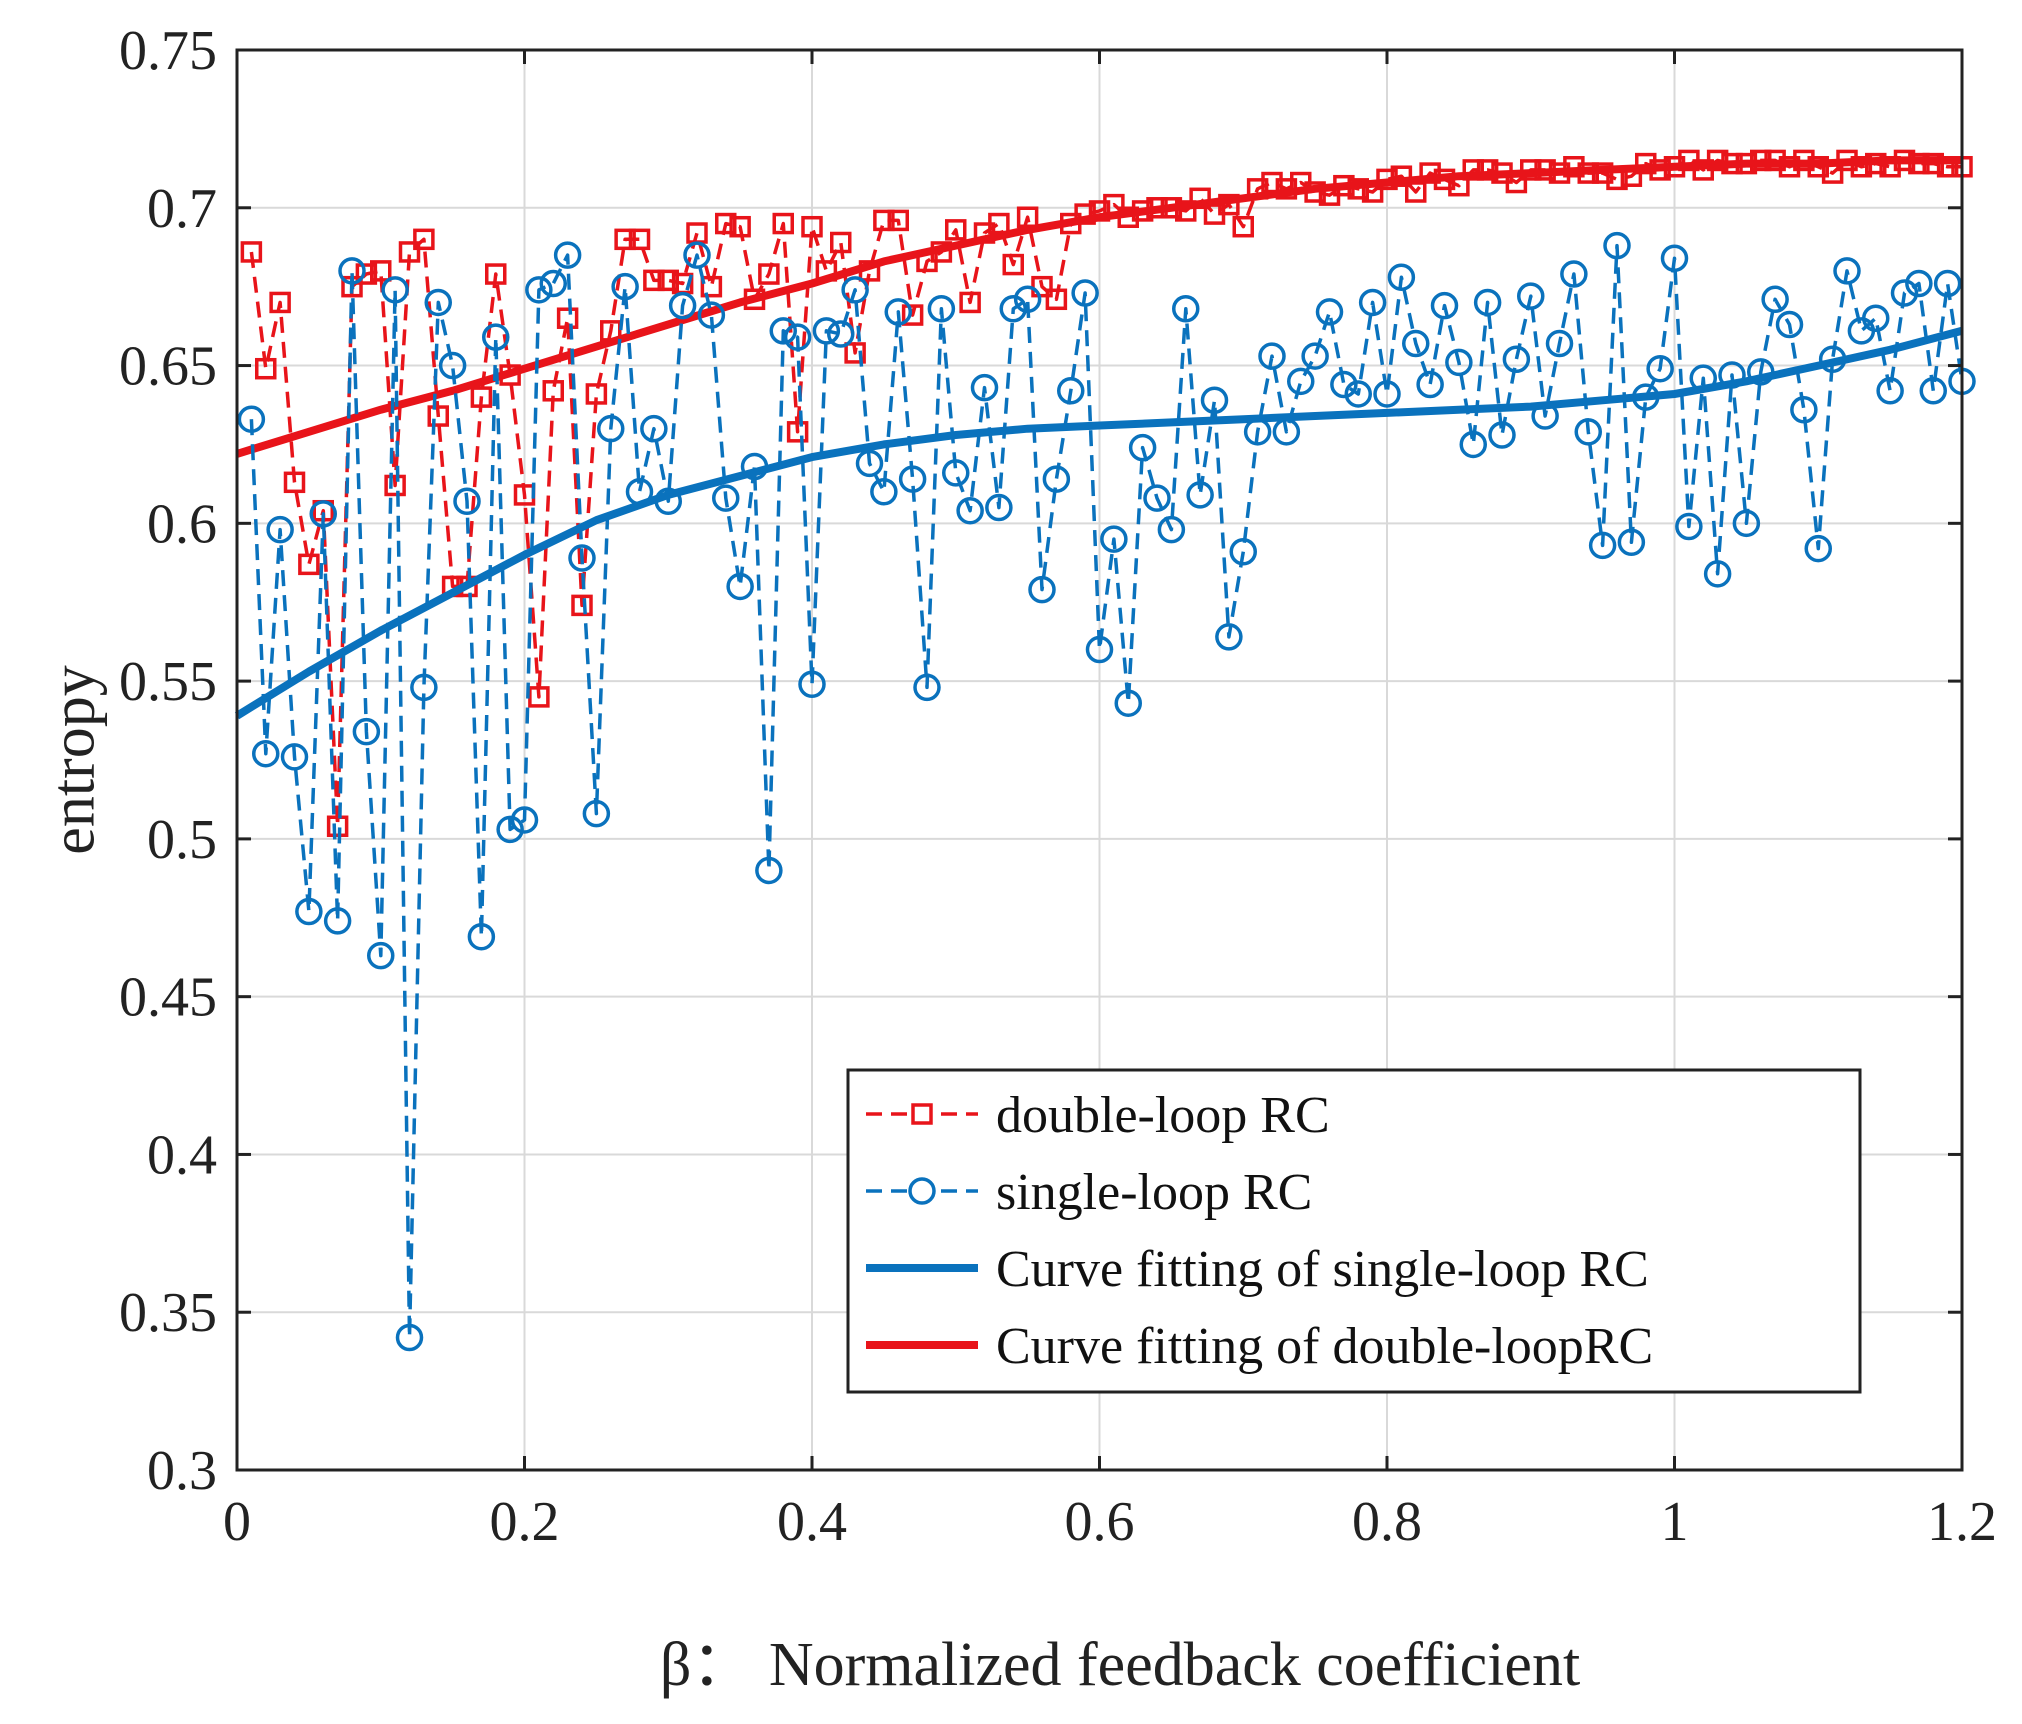  I want to click on x-tick-label: 1.2, so click(1962, 1522).